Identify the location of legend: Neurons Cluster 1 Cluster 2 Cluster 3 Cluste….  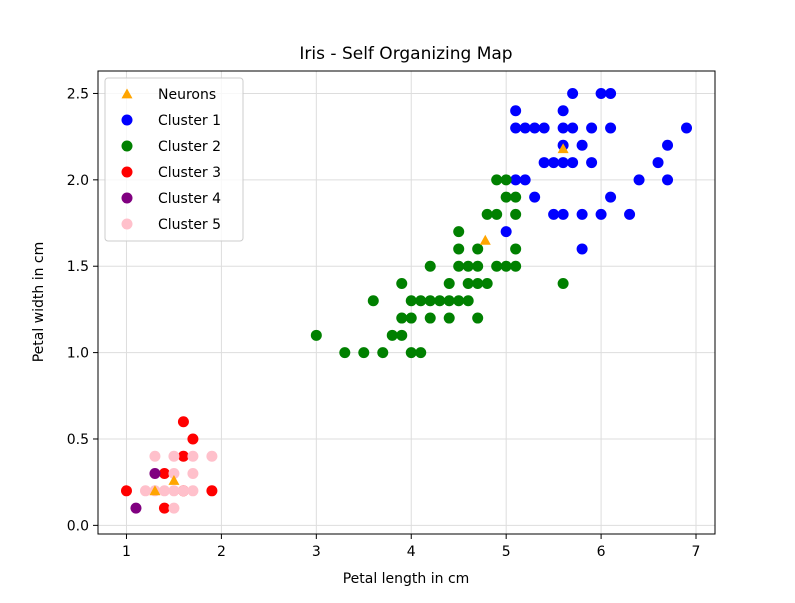
(174, 159).